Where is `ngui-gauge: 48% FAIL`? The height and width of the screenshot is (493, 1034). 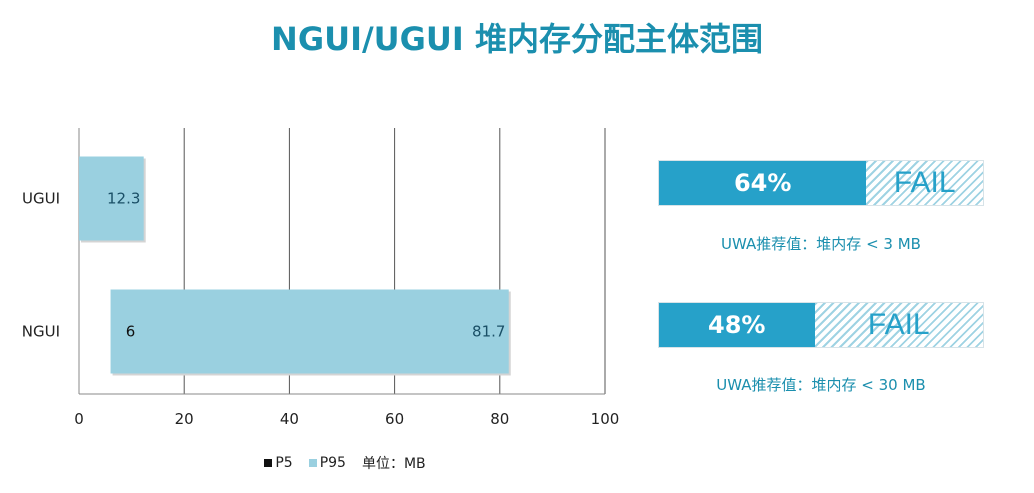 ngui-gauge: 48% FAIL is located at coordinates (821, 325).